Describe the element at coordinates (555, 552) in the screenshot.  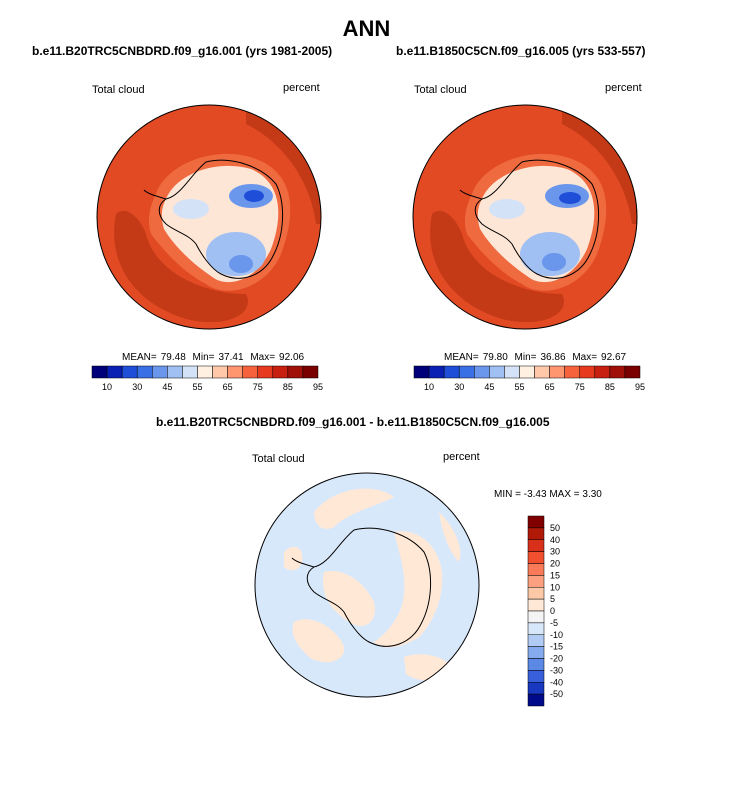
I see `difference-colorbar-tick-label: 30` at that location.